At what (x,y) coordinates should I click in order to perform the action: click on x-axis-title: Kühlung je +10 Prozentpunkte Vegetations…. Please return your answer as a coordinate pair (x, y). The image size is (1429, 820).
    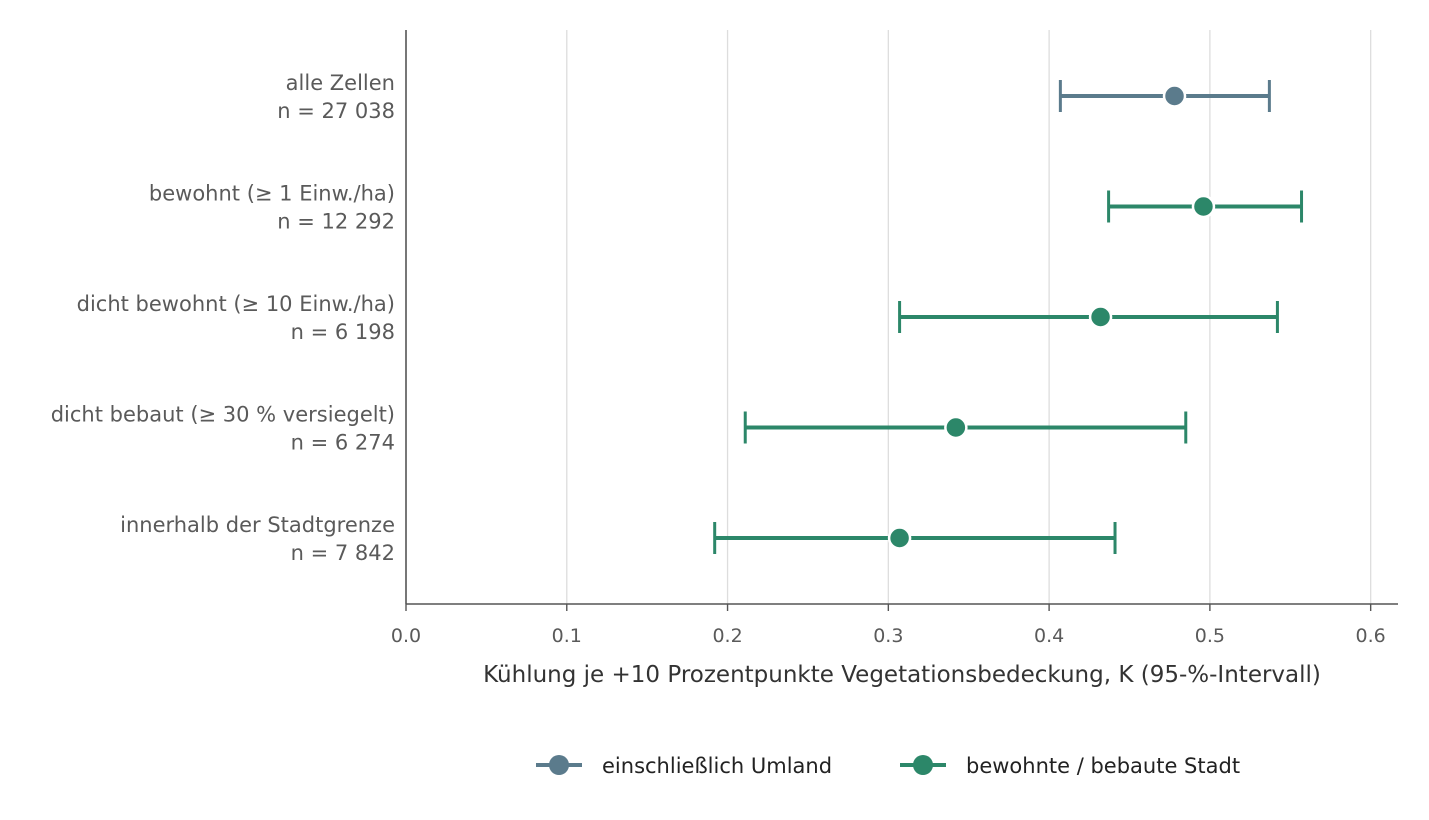
    Looking at the image, I should click on (902, 675).